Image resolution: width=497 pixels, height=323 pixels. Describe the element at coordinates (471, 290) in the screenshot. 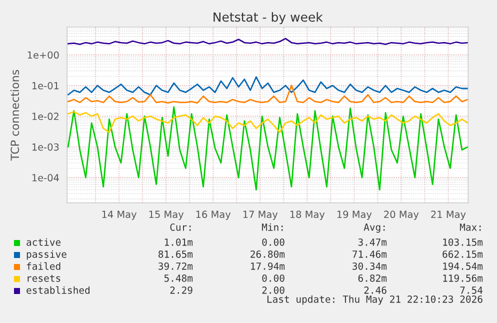

I see `text: 7.54` at that location.